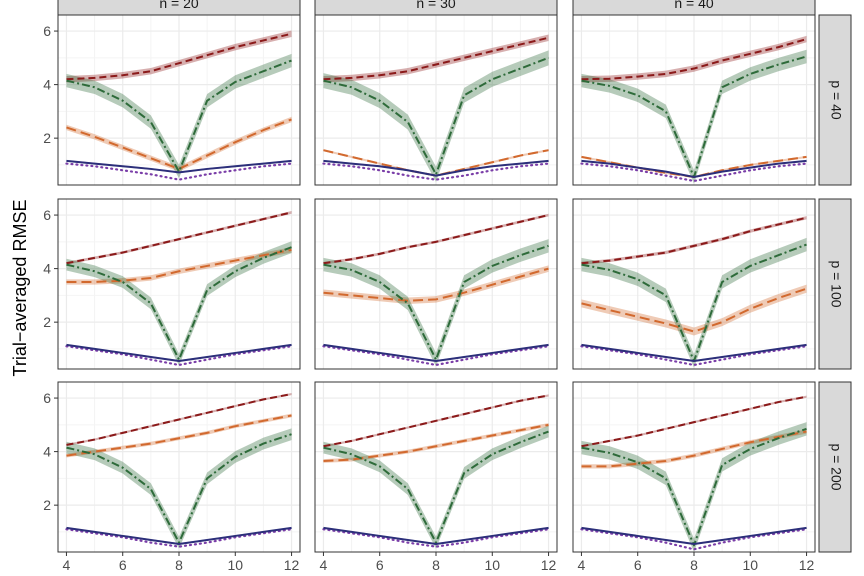 Image resolution: width=864 pixels, height=576 pixels. I want to click on row-strip-label: p = 200, so click(836, 466).